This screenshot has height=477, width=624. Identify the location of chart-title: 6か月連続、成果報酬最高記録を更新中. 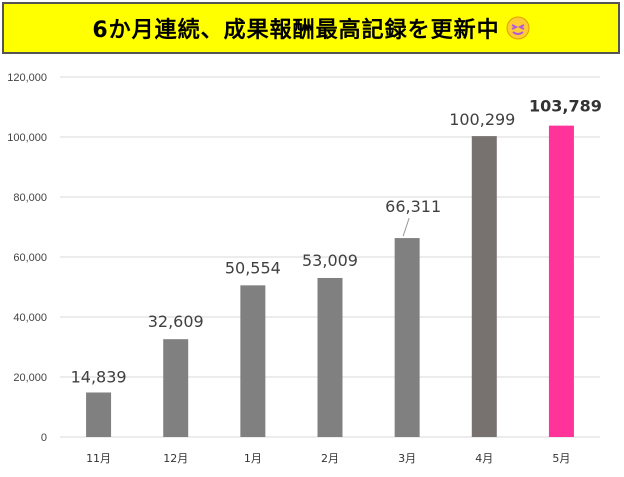
(296, 30).